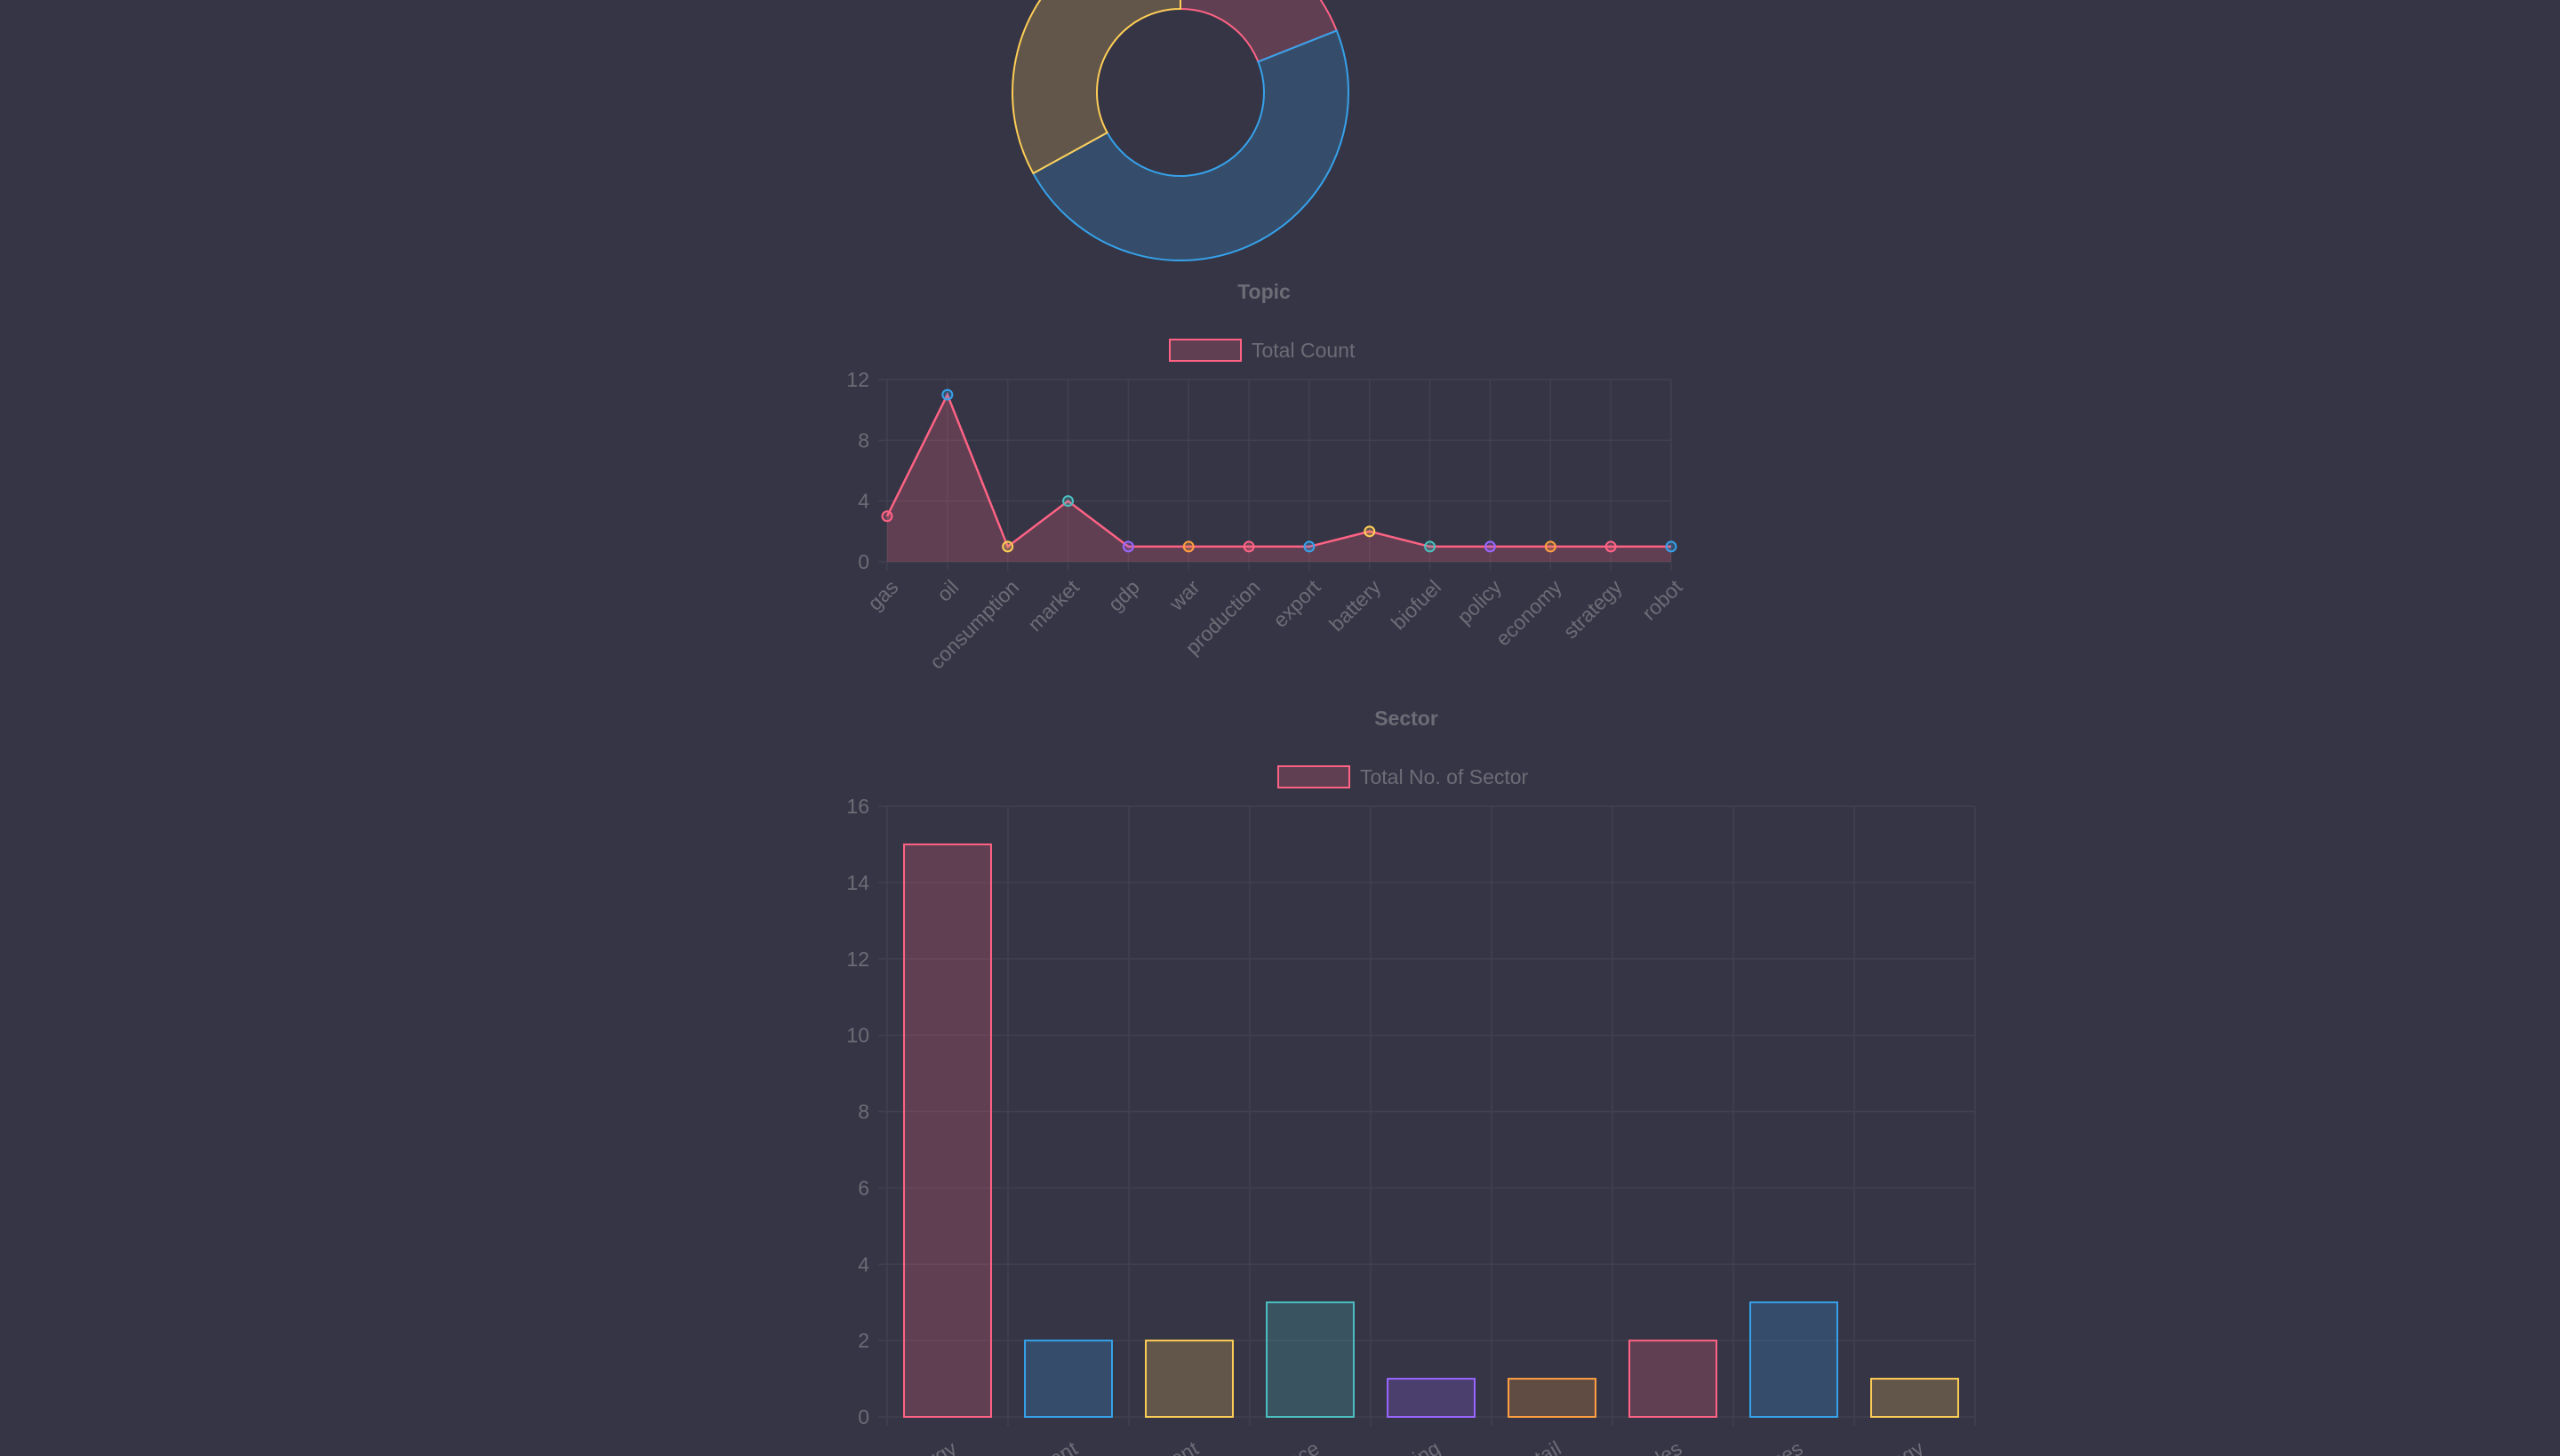  Describe the element at coordinates (1354, 605) in the screenshot. I see `x-tick-label: battery` at that location.